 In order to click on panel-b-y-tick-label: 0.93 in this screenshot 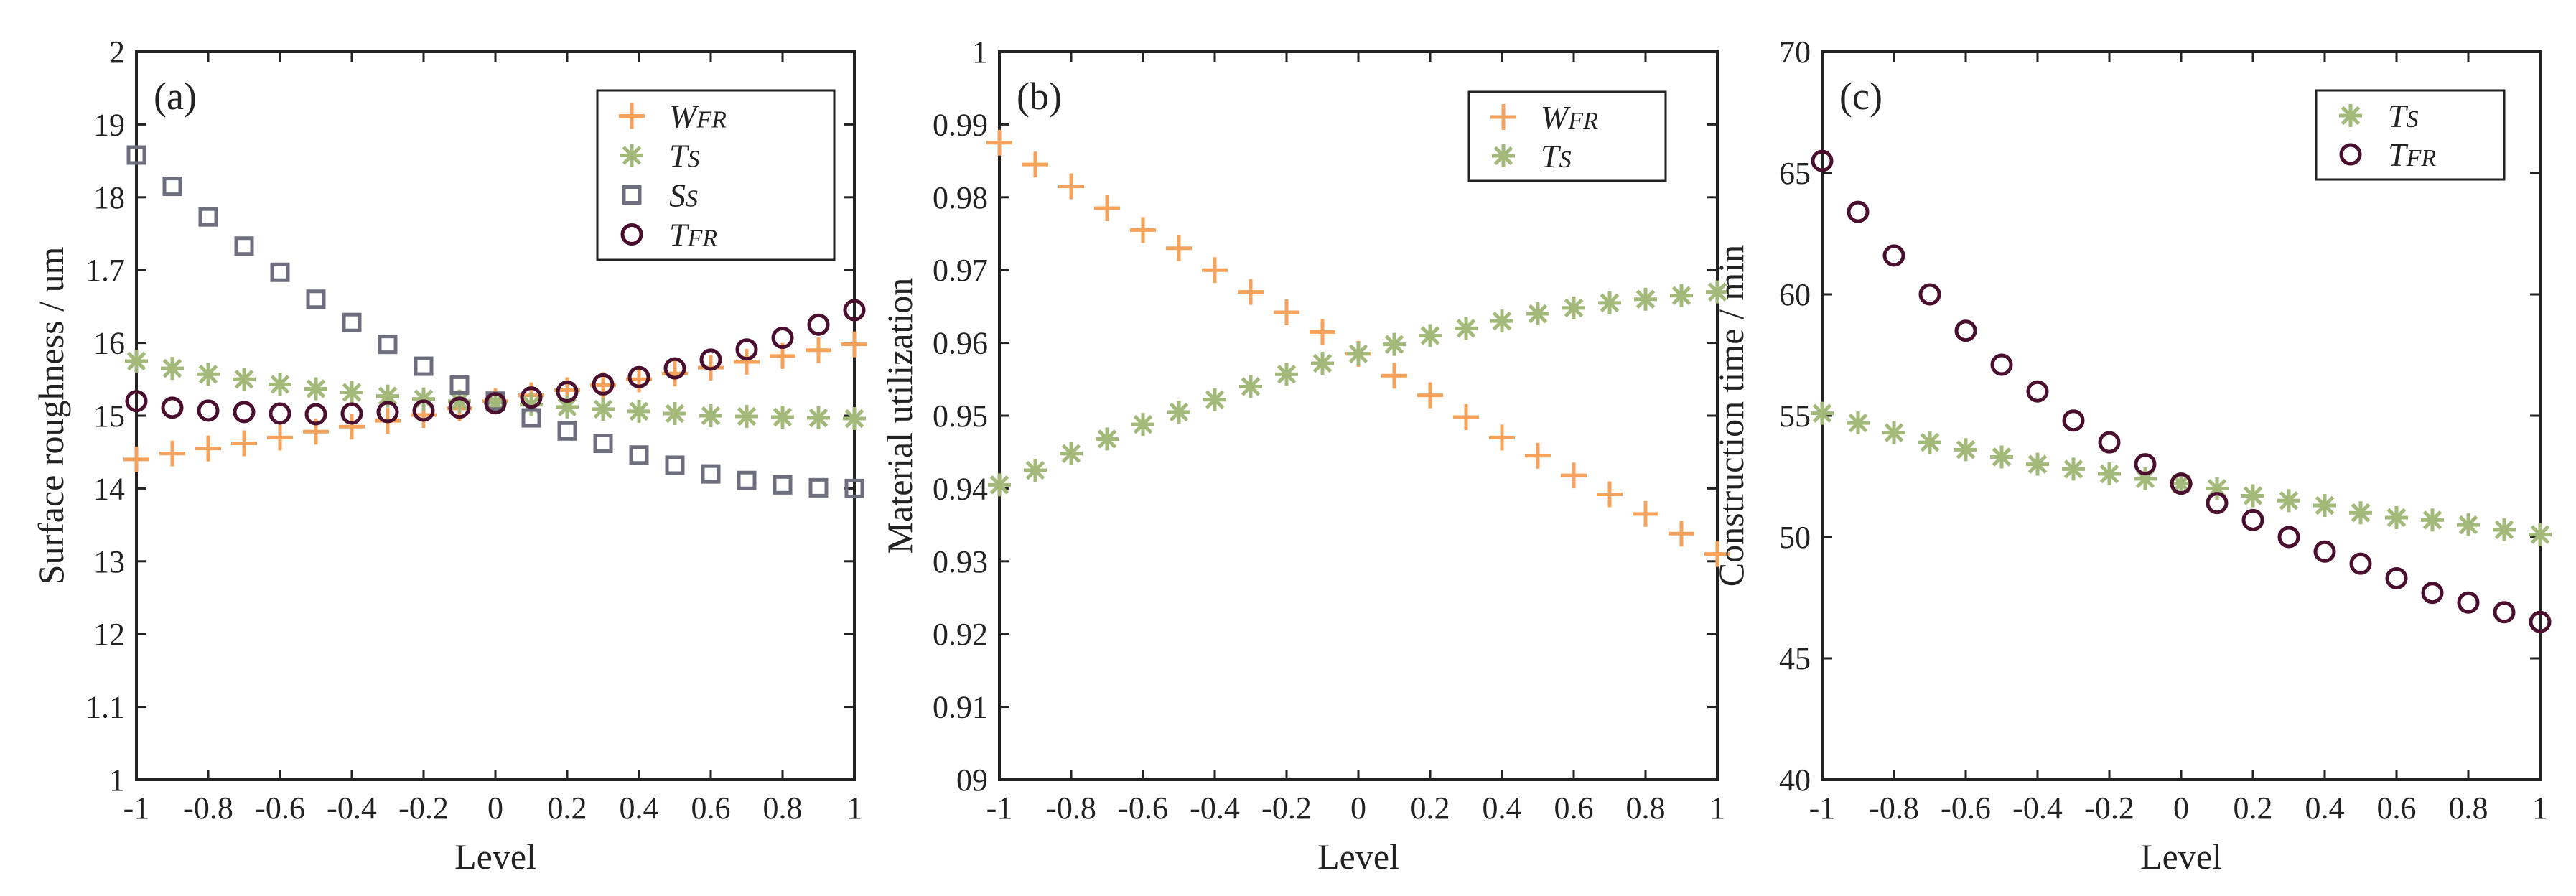, I will do `click(960, 561)`.